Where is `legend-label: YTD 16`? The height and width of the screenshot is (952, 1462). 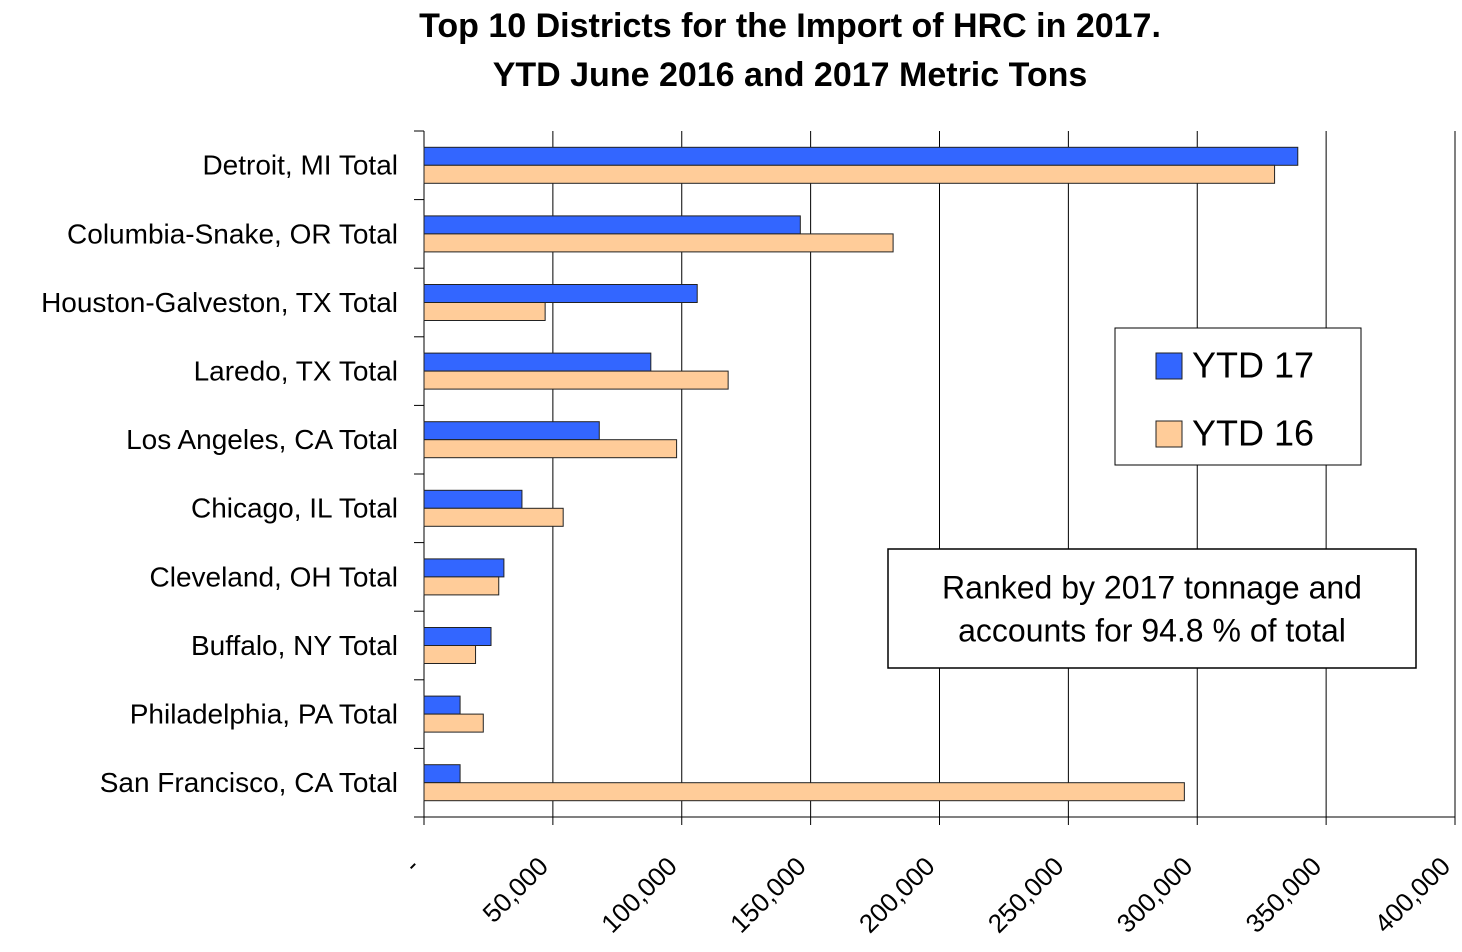
legend-label: YTD 16 is located at coordinates (1253, 433).